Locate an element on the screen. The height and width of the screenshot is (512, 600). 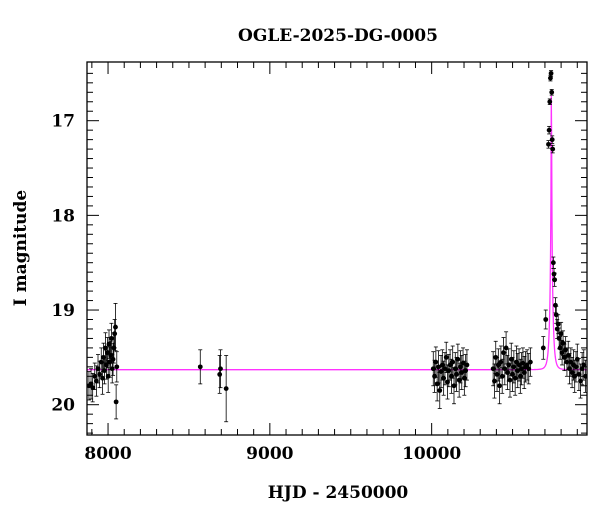
x-tick-label: 9000 is located at coordinates (269, 454).